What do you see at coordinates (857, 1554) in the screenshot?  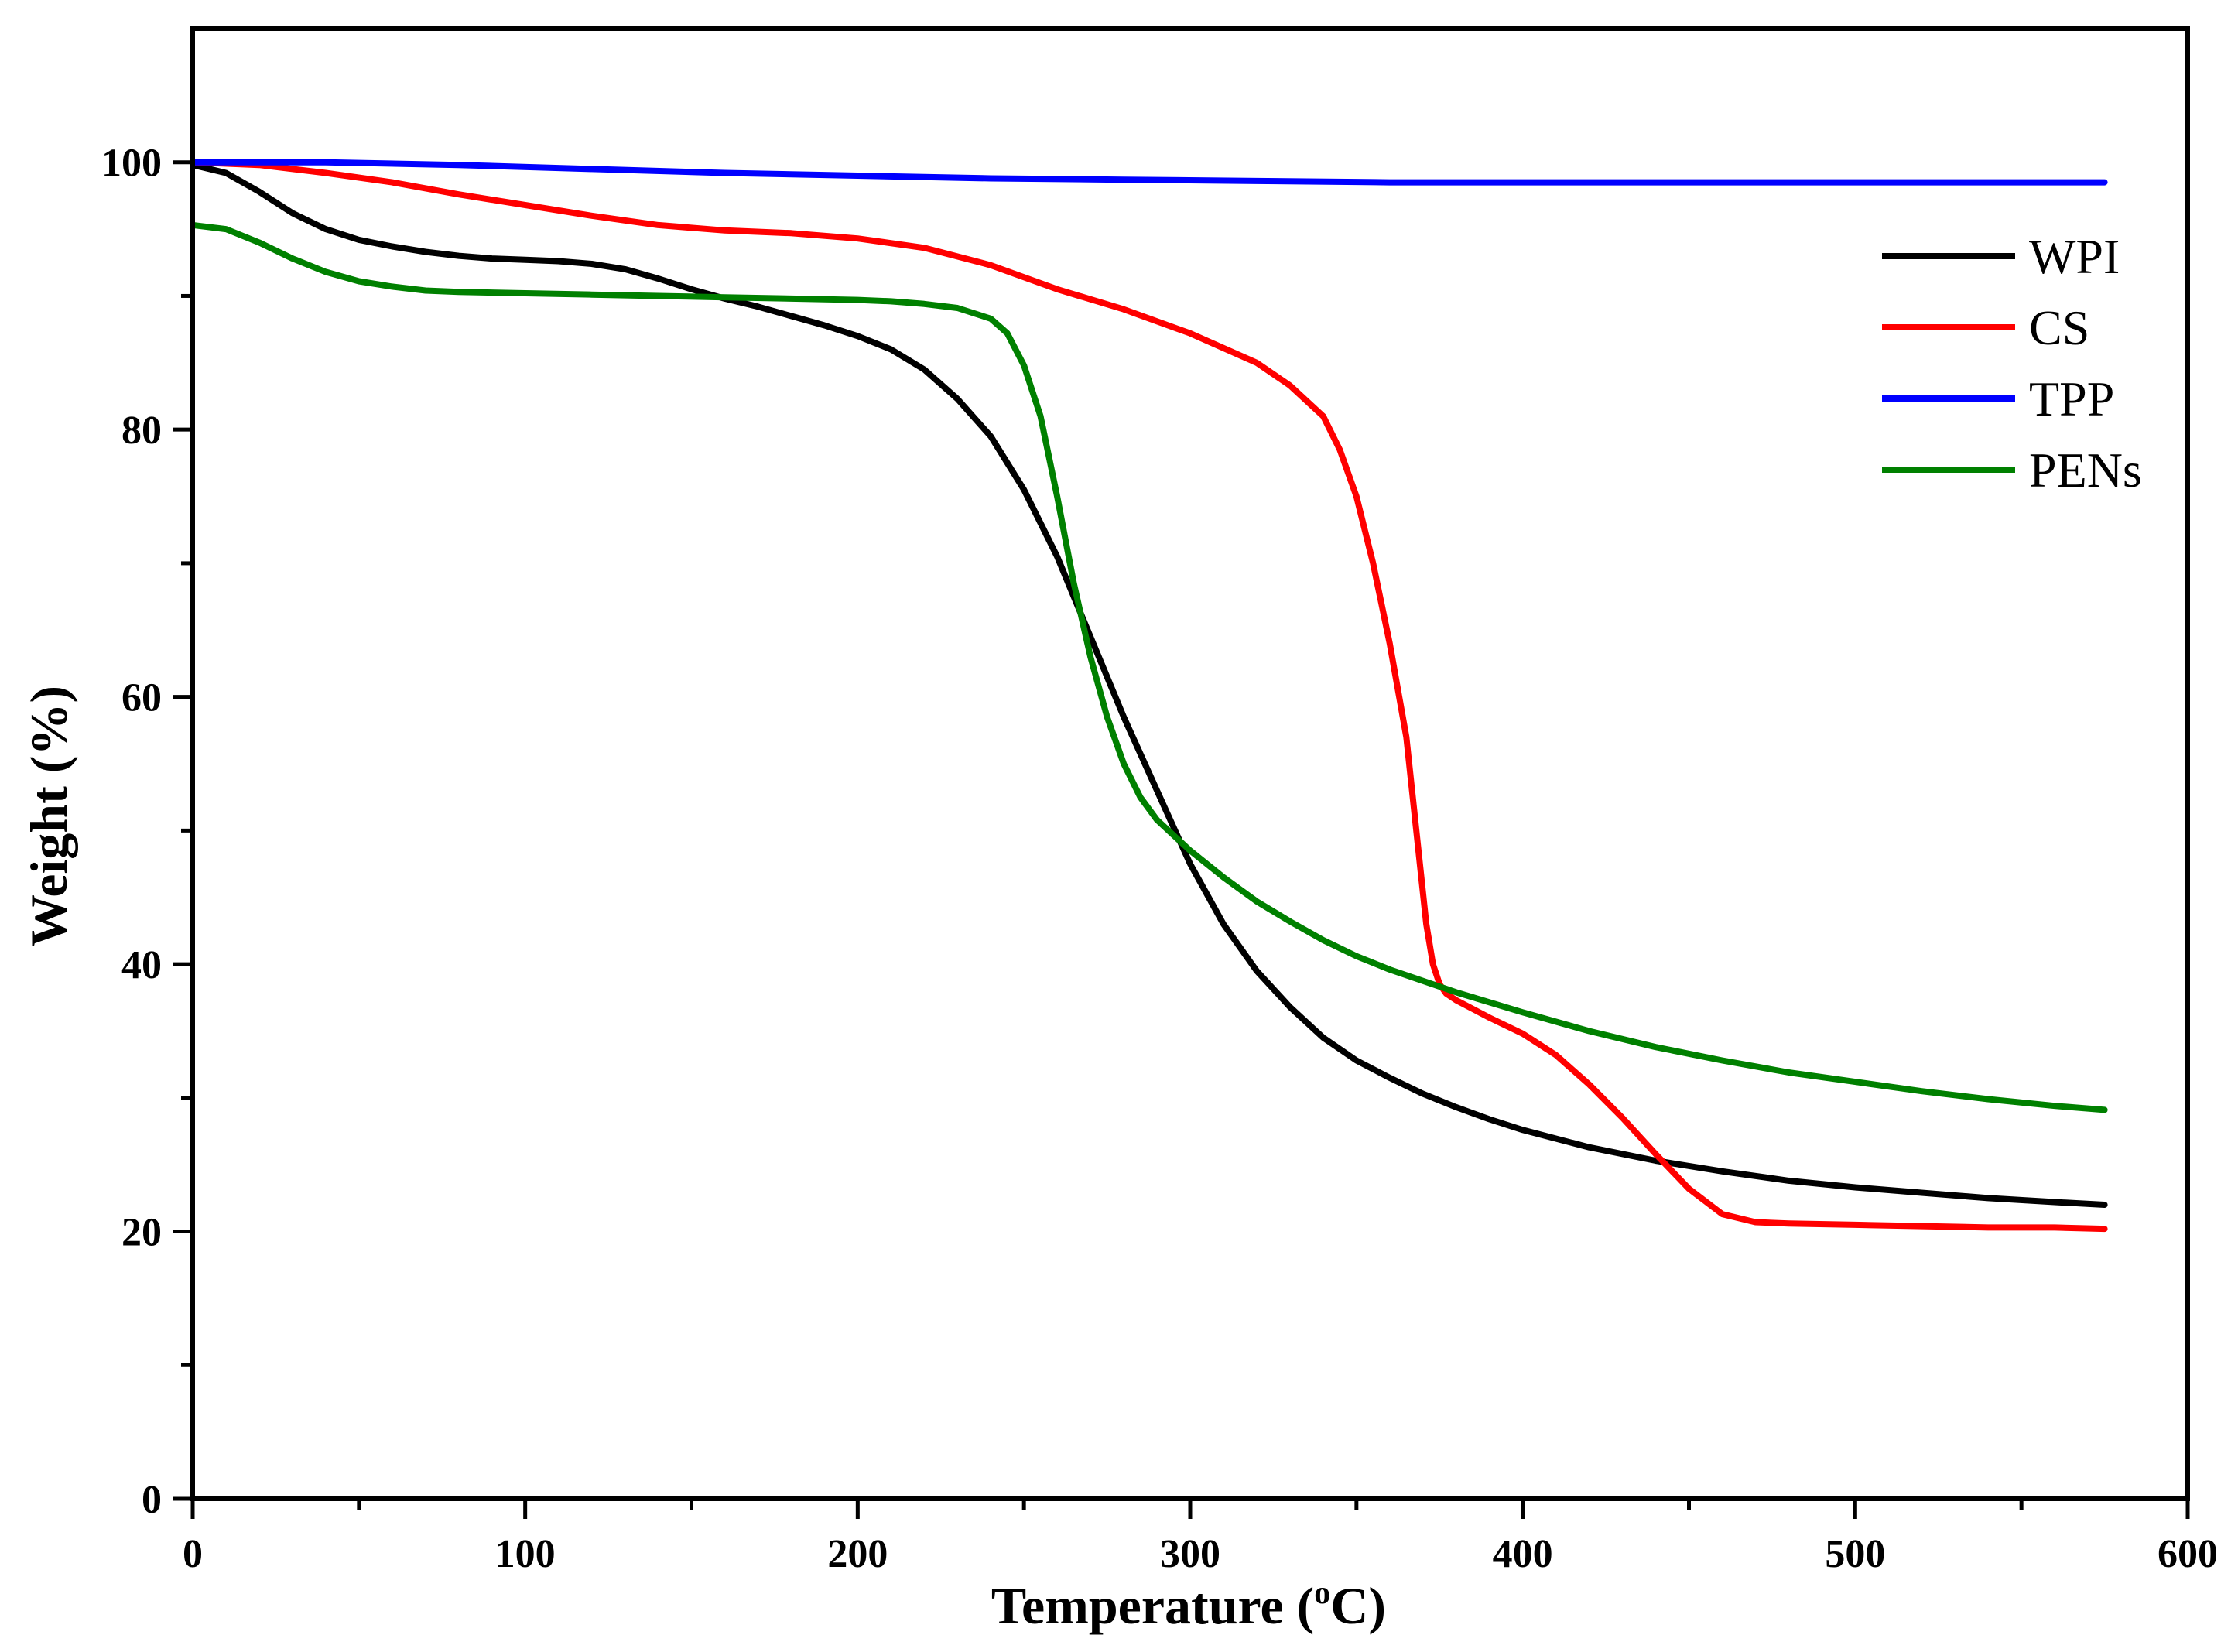 I see `x-tick-label: 200` at bounding box center [857, 1554].